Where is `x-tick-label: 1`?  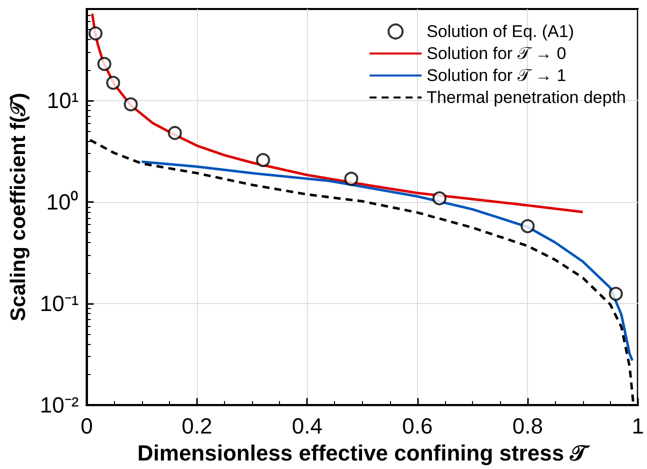 x-tick-label: 1 is located at coordinates (638, 426).